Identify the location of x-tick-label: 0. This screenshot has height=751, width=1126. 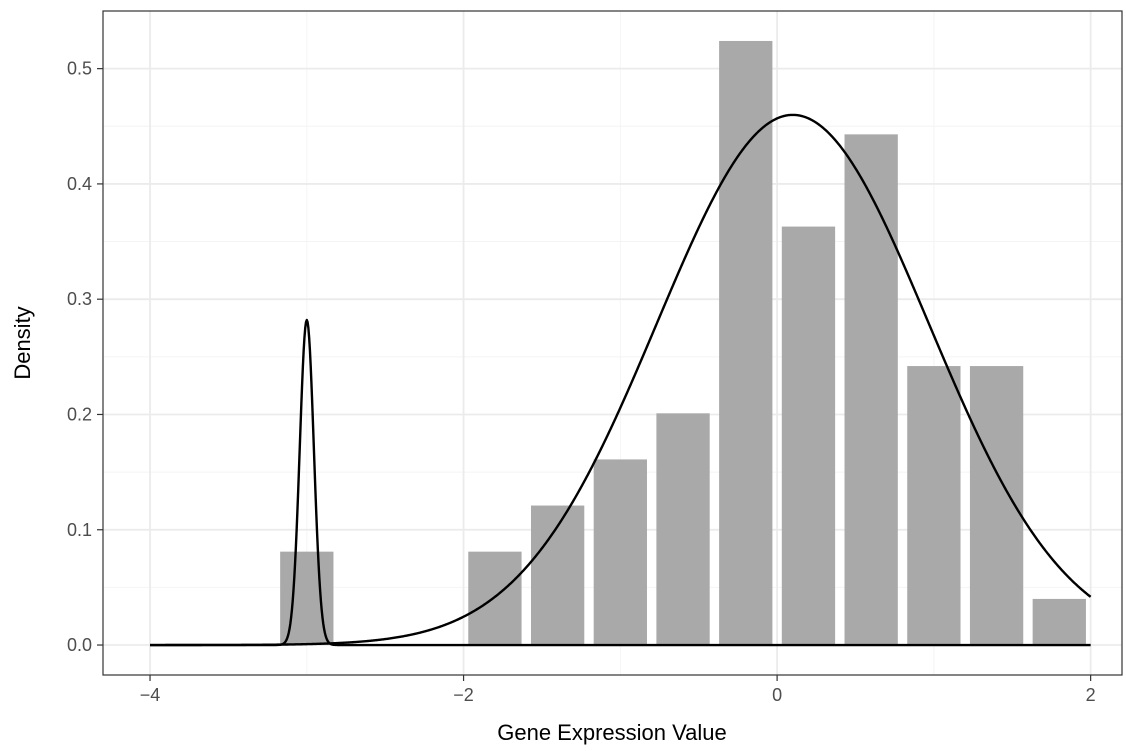
(777, 695).